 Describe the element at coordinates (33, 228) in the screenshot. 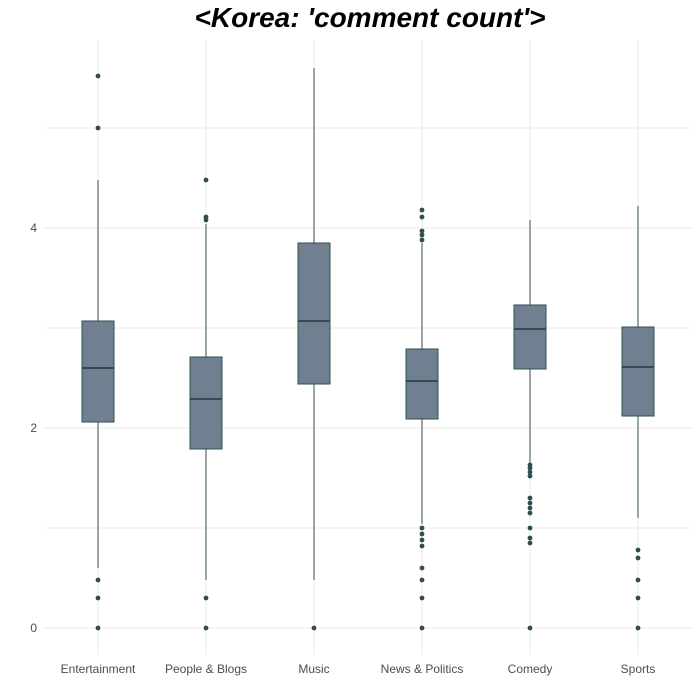

I see `y-tick-label: 4` at that location.